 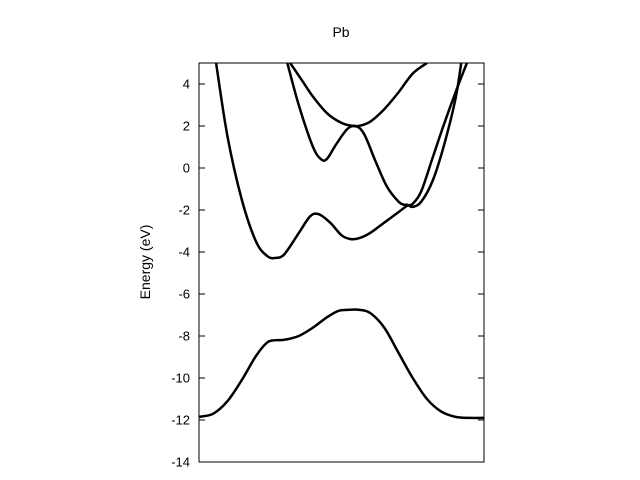 I want to click on y-tick-label: 2, so click(x=186, y=126).